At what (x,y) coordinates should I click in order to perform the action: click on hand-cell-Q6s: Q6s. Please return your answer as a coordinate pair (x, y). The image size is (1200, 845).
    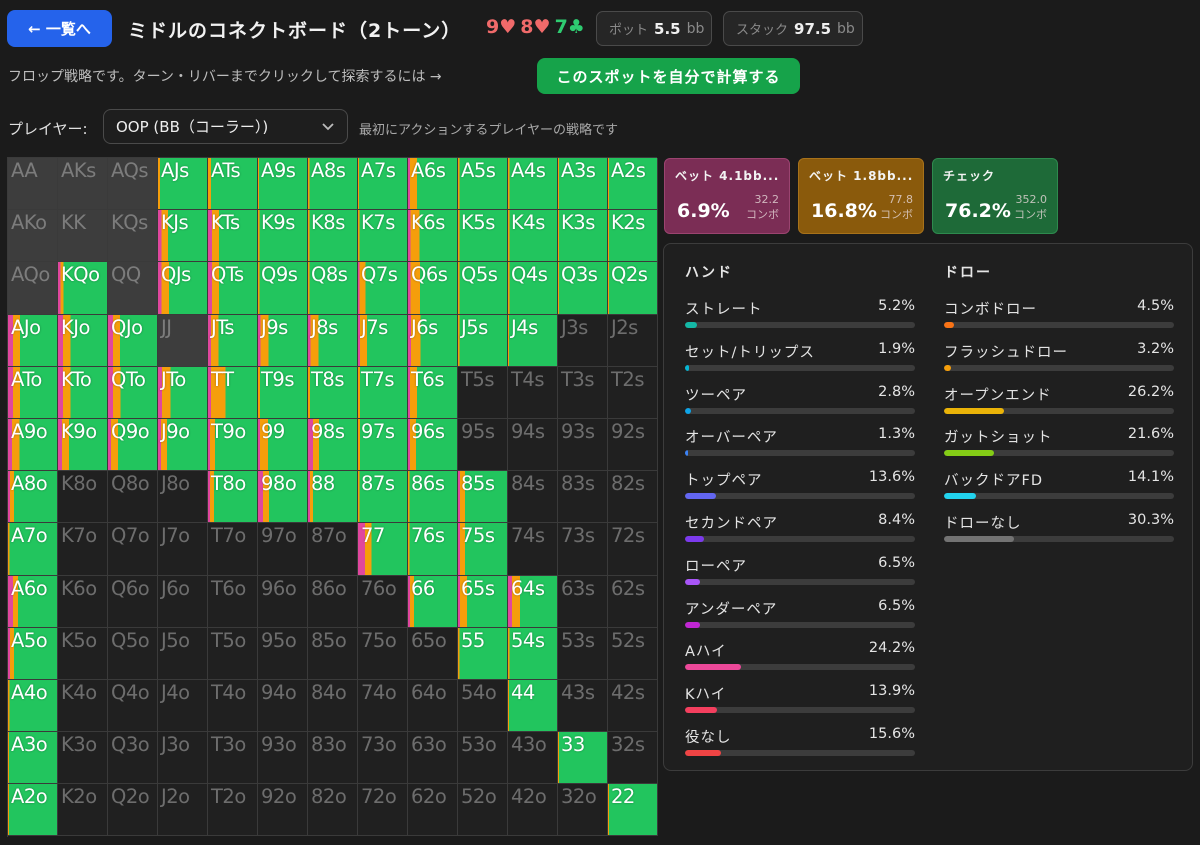
    Looking at the image, I should click on (433, 288).